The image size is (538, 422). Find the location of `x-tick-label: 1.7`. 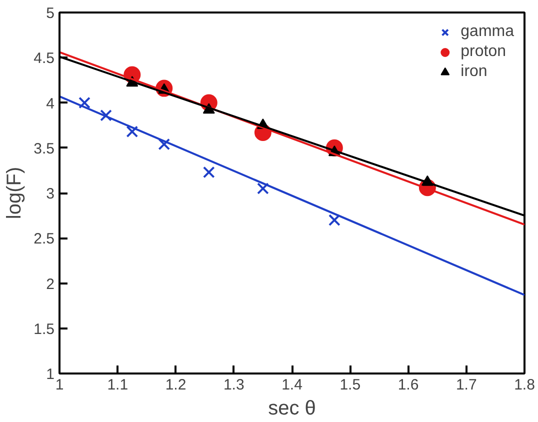

x-tick-label: 1.7 is located at coordinates (466, 385).